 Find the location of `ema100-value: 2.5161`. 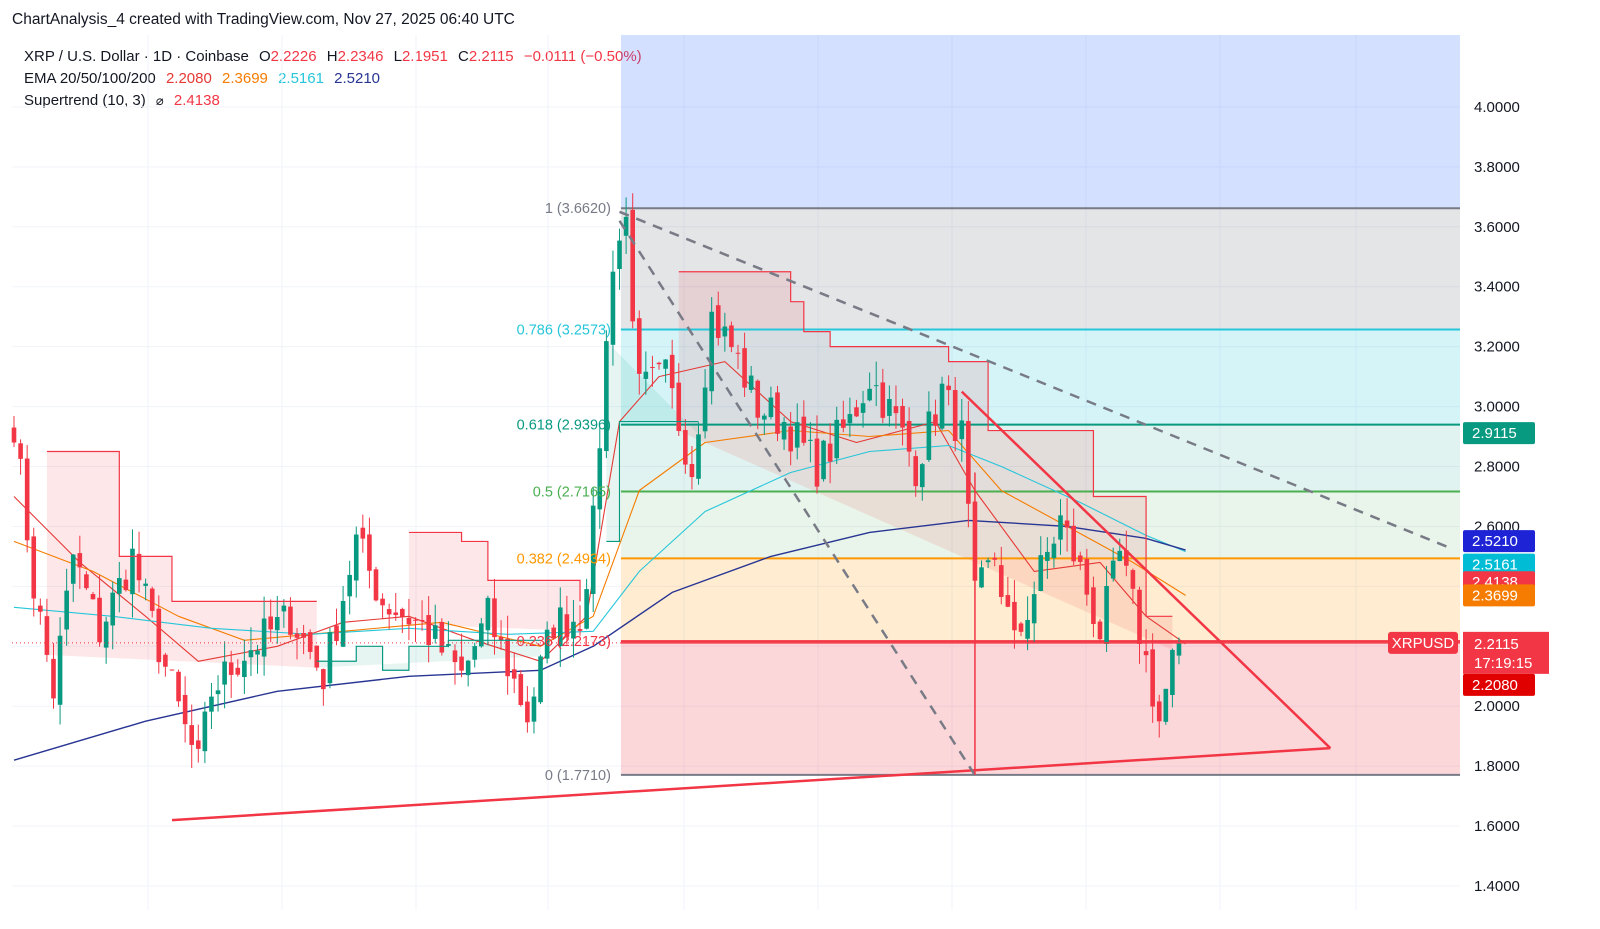

ema100-value: 2.5161 is located at coordinates (301, 78).